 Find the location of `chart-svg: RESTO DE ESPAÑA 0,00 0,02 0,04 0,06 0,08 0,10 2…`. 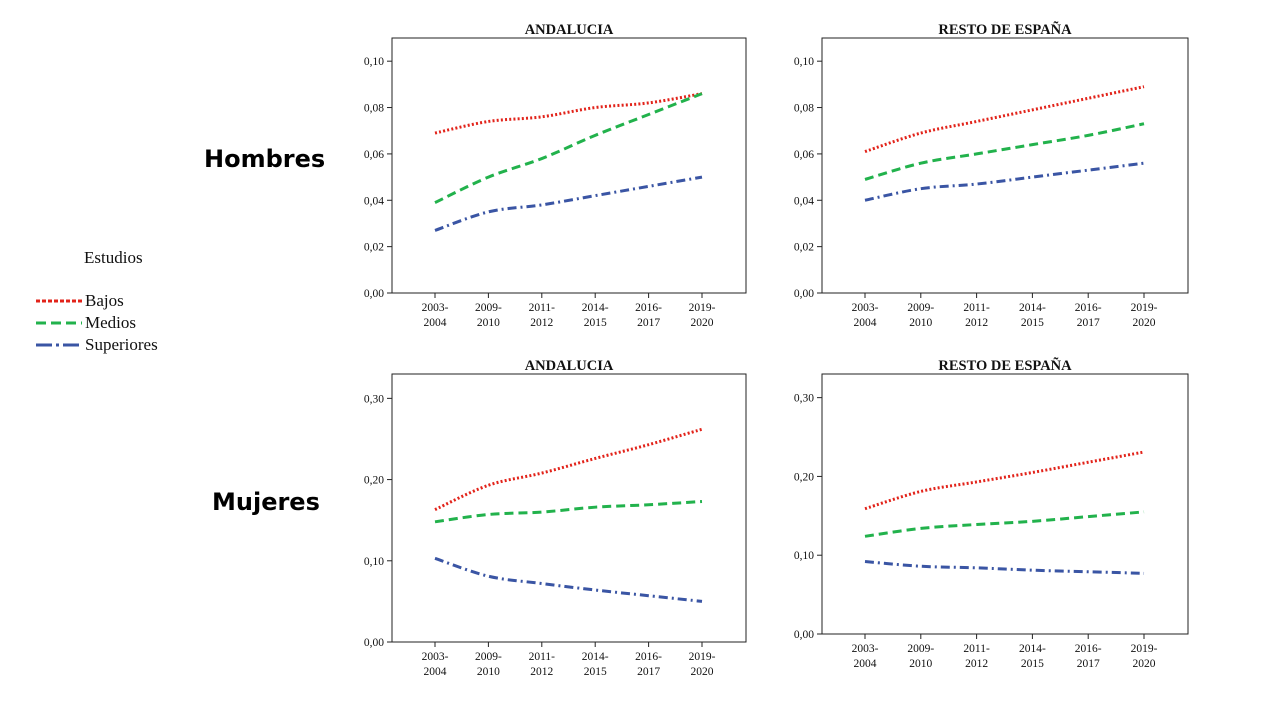

chart-svg: RESTO DE ESPAÑA 0,00 0,02 0,04 0,06 0,08 0,10 2… is located at coordinates (991, 174).